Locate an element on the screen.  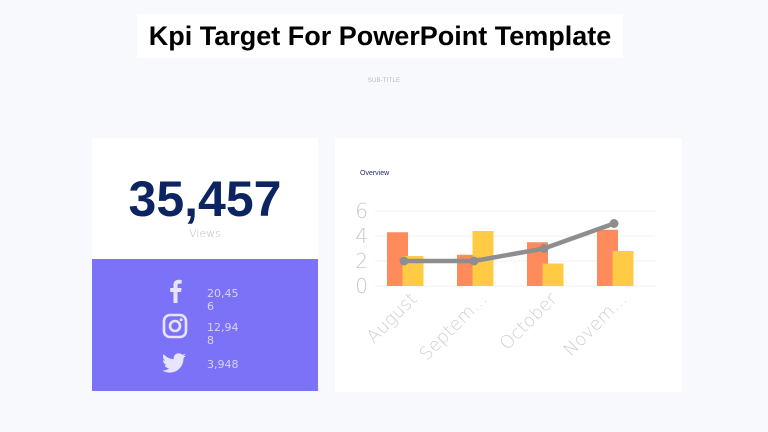
social-row-twitter: 3,948 is located at coordinates (205, 364).